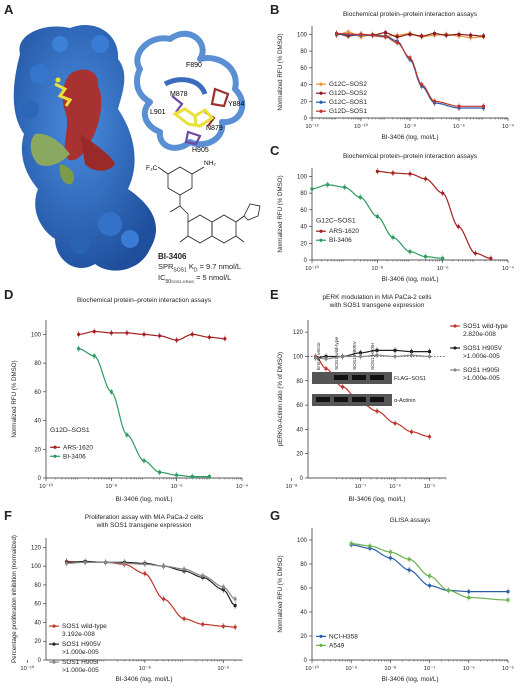 The width and height of the screenshot is (520, 689). What do you see at coordinates (209, 205) in the screenshot?
I see `chemical-structure` at bounding box center [209, 205].